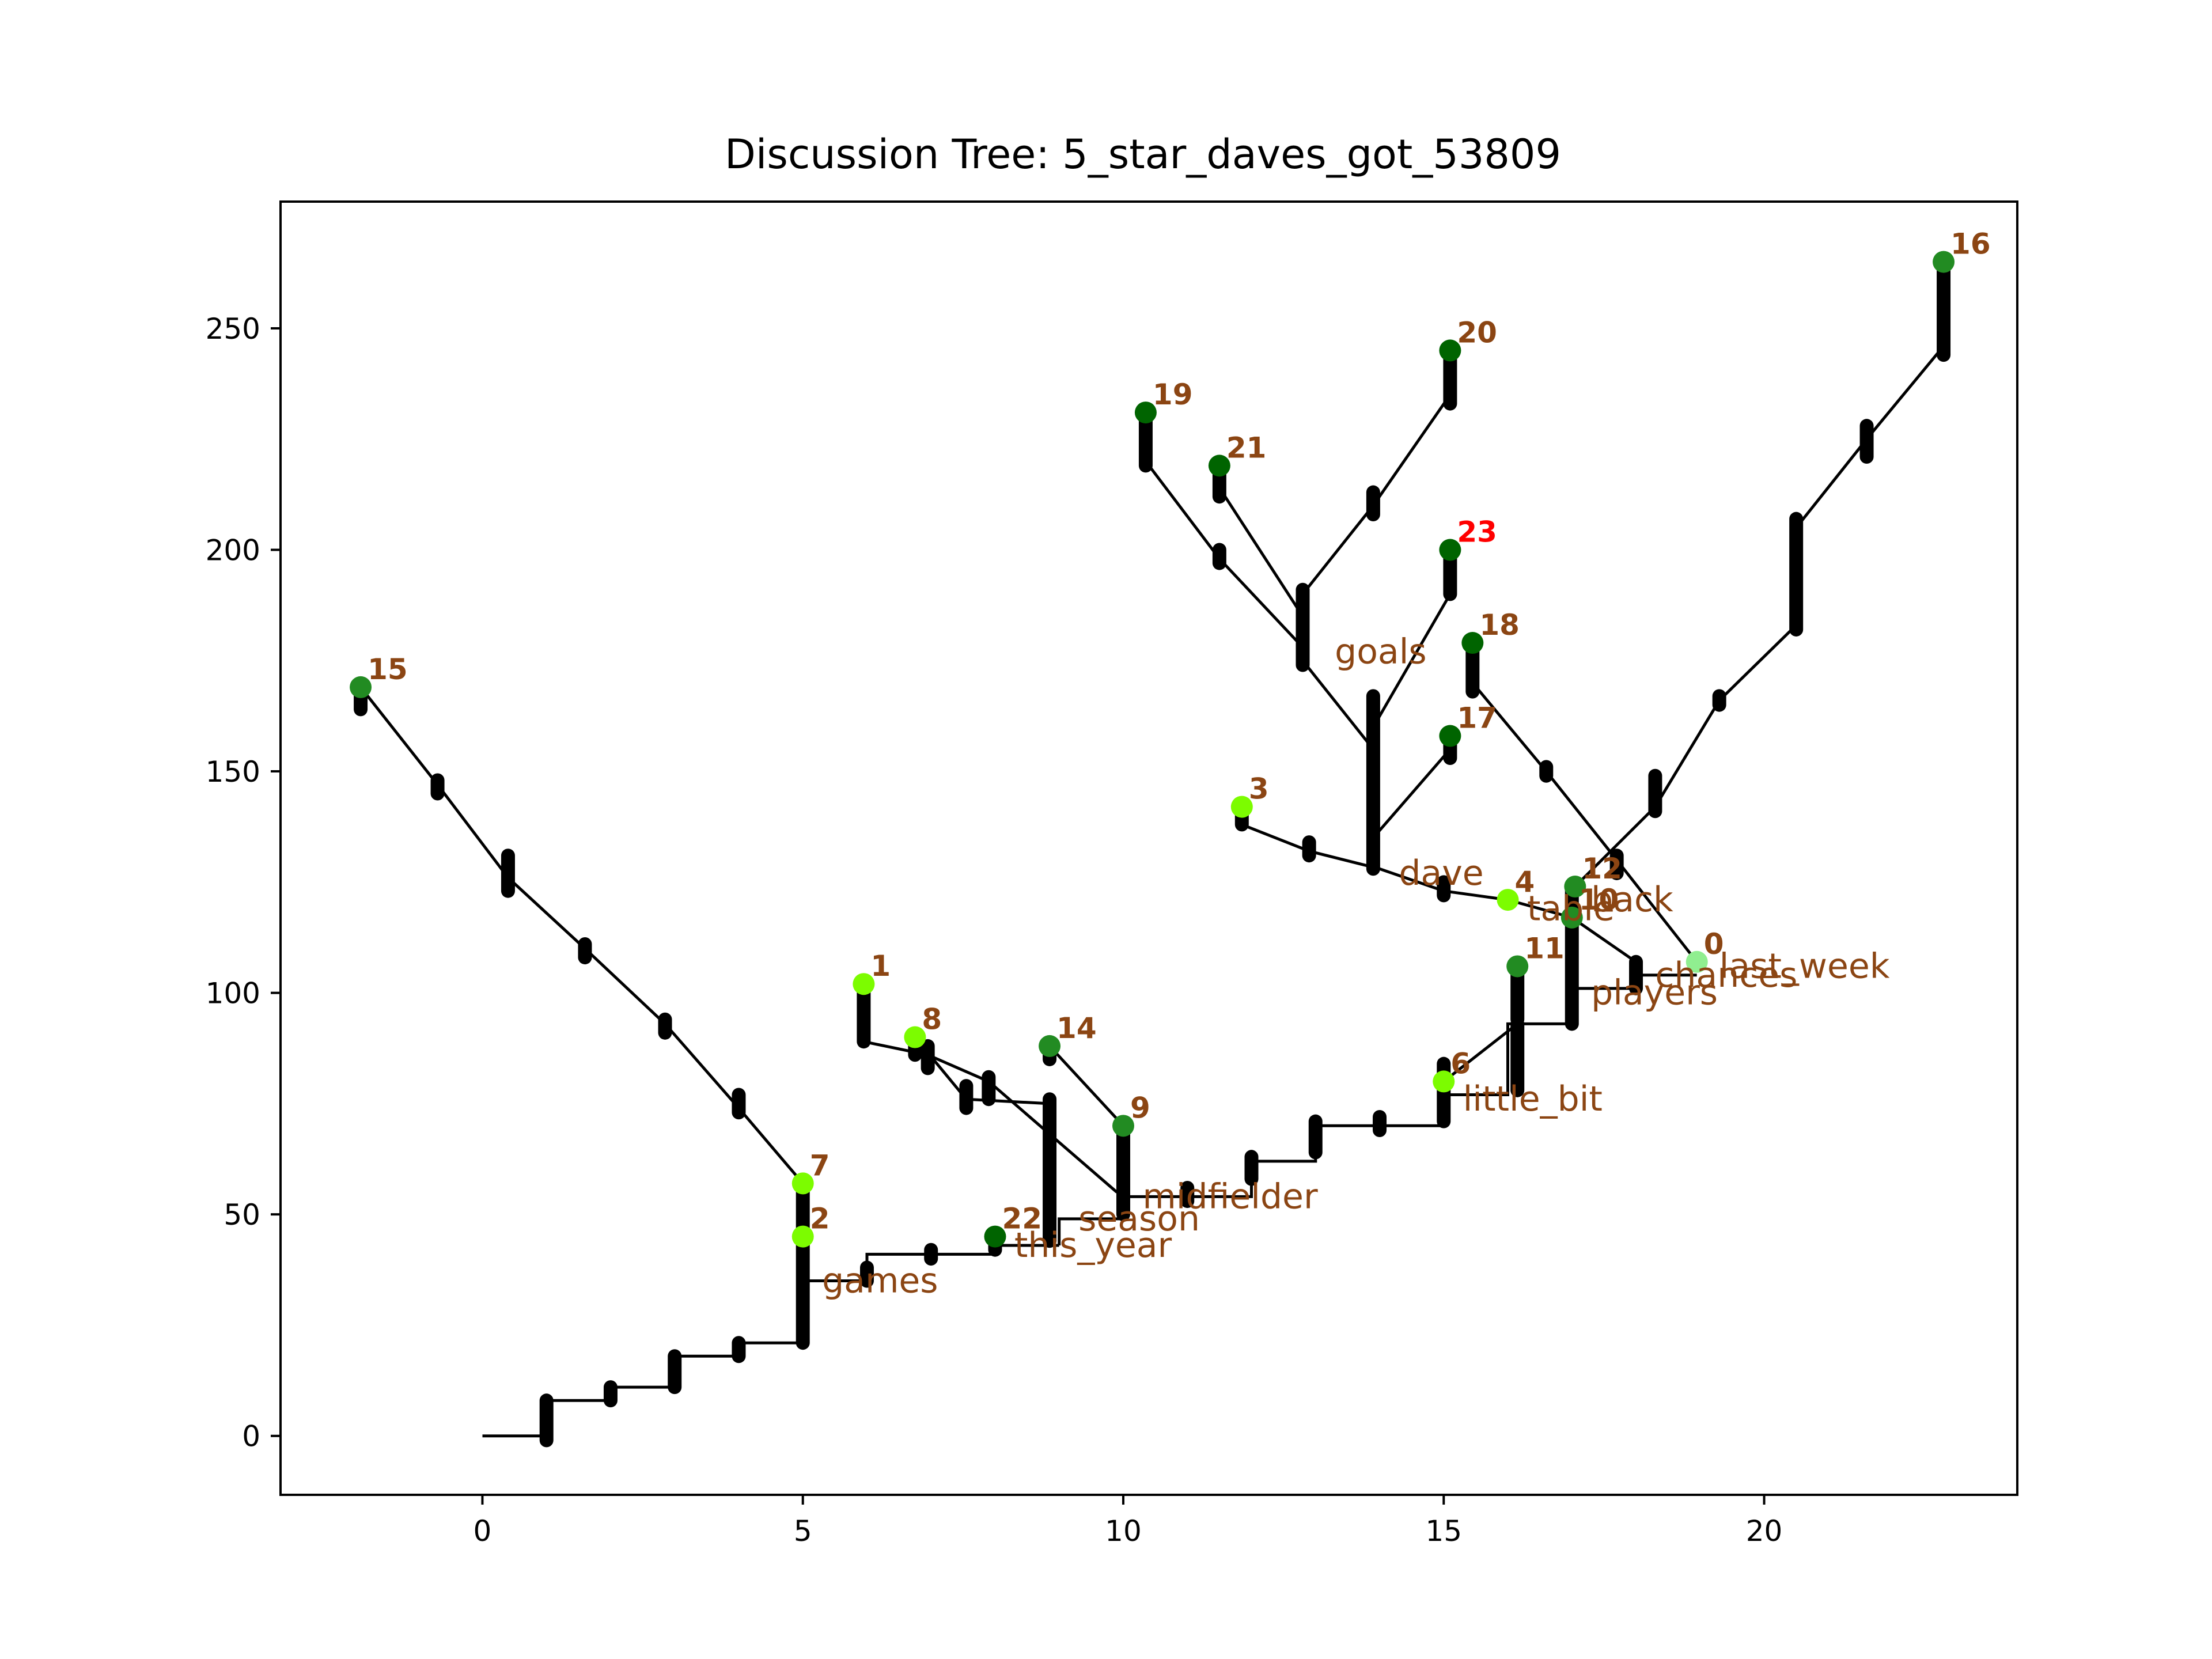  What do you see at coordinates (1632, 900) in the screenshot?
I see `word-label-back: back` at bounding box center [1632, 900].